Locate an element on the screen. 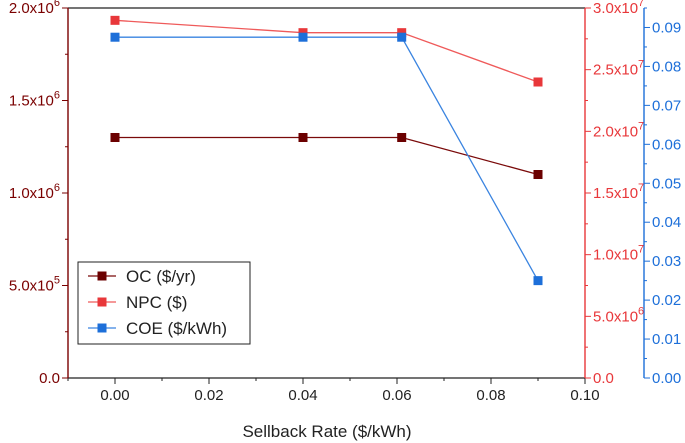 The height and width of the screenshot is (443, 685). legend-label: NPC ($) is located at coordinates (156, 302).